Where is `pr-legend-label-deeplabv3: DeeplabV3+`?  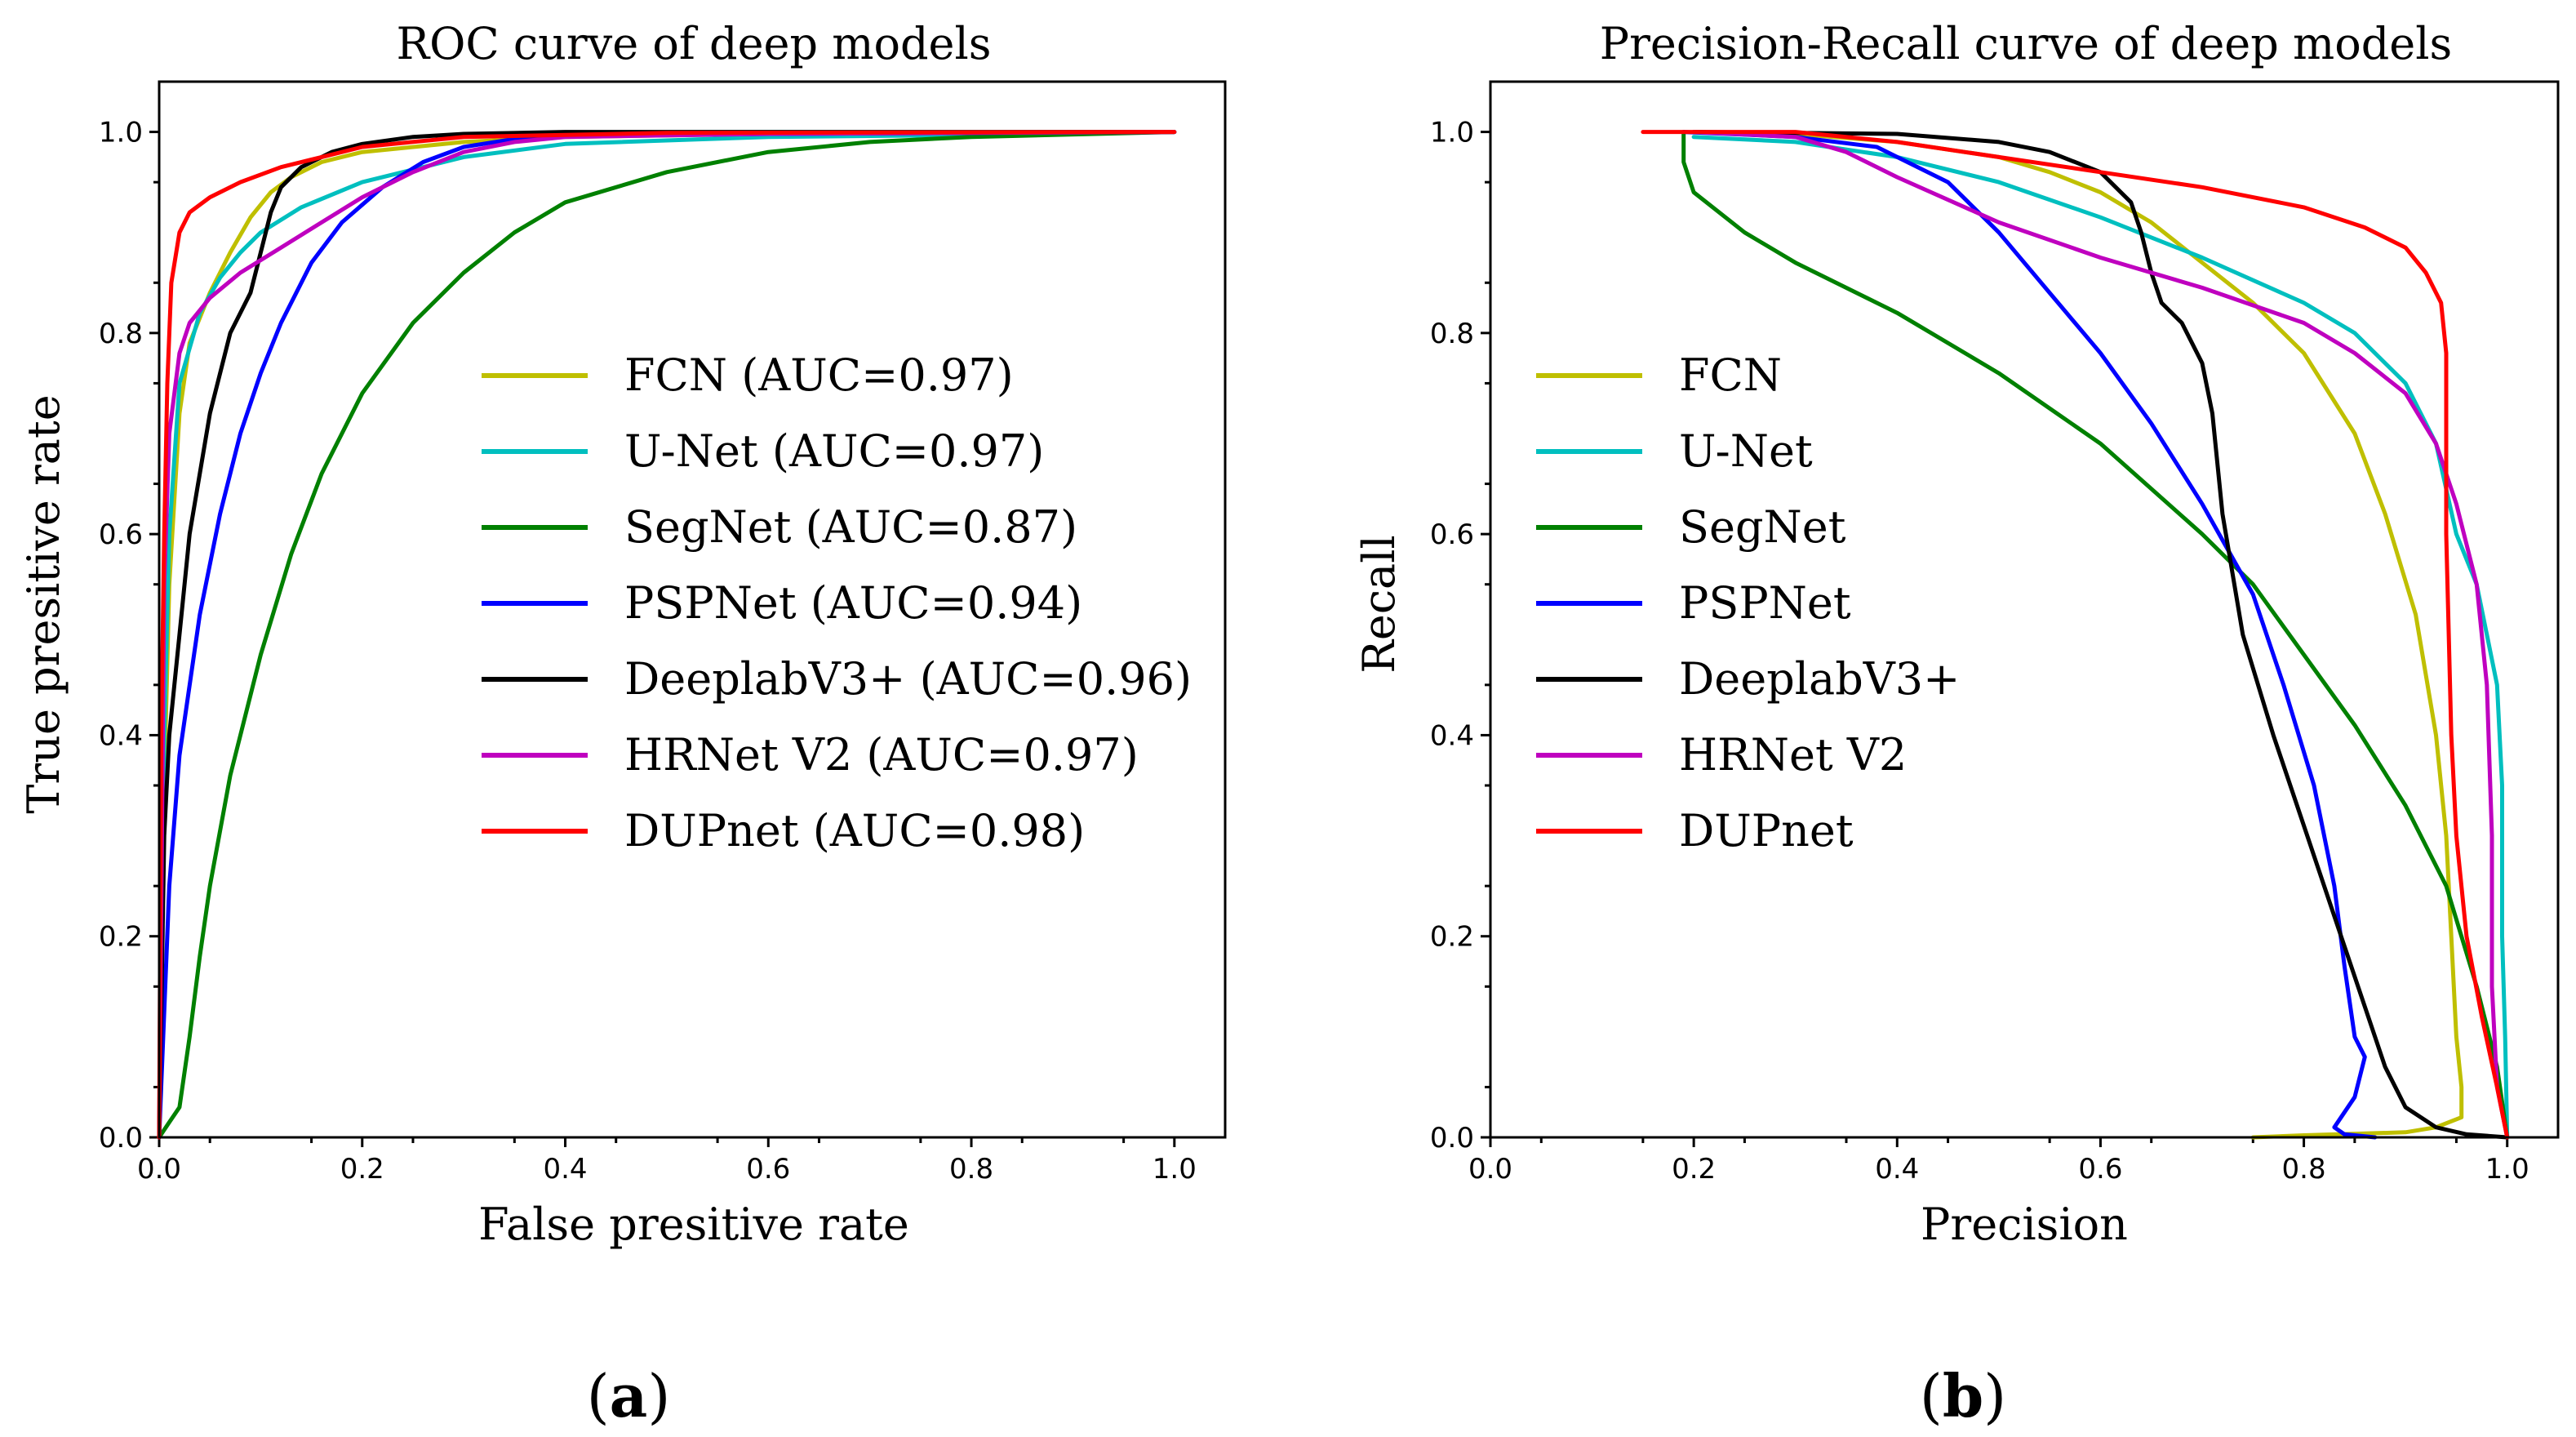
pr-legend-label-deeplabv3: DeeplabV3+ is located at coordinates (1819, 679).